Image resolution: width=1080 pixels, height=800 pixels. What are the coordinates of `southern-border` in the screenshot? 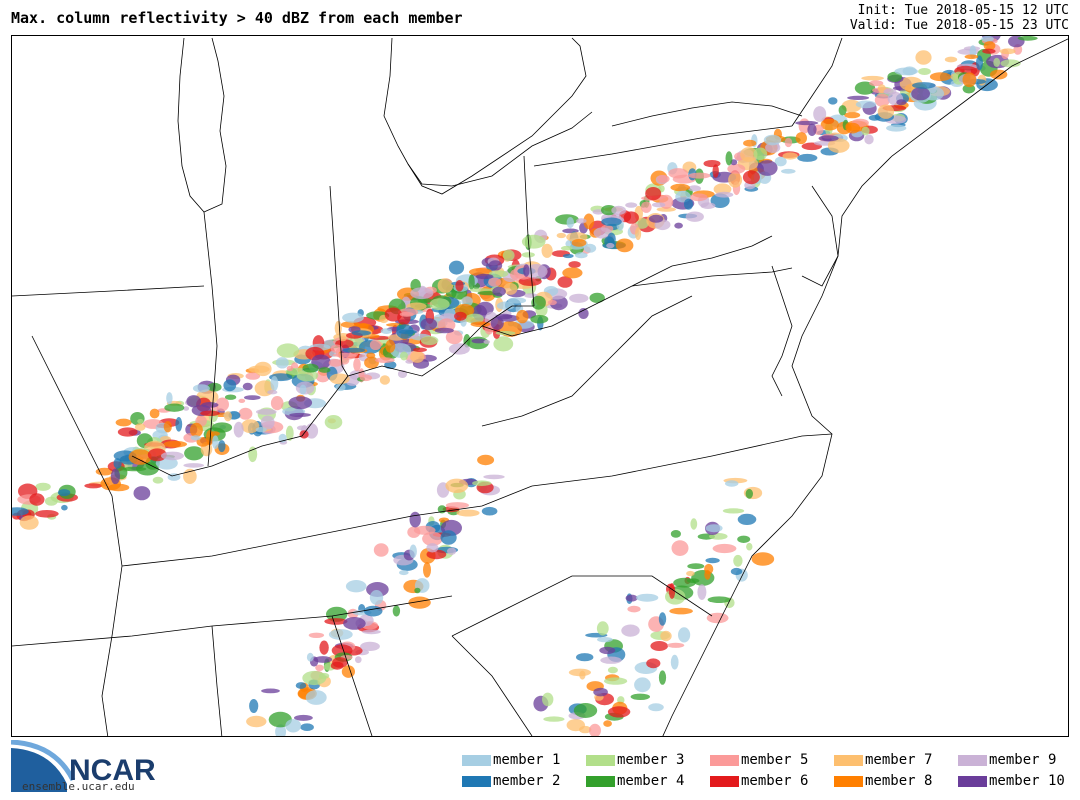 It's located at (112, 636).